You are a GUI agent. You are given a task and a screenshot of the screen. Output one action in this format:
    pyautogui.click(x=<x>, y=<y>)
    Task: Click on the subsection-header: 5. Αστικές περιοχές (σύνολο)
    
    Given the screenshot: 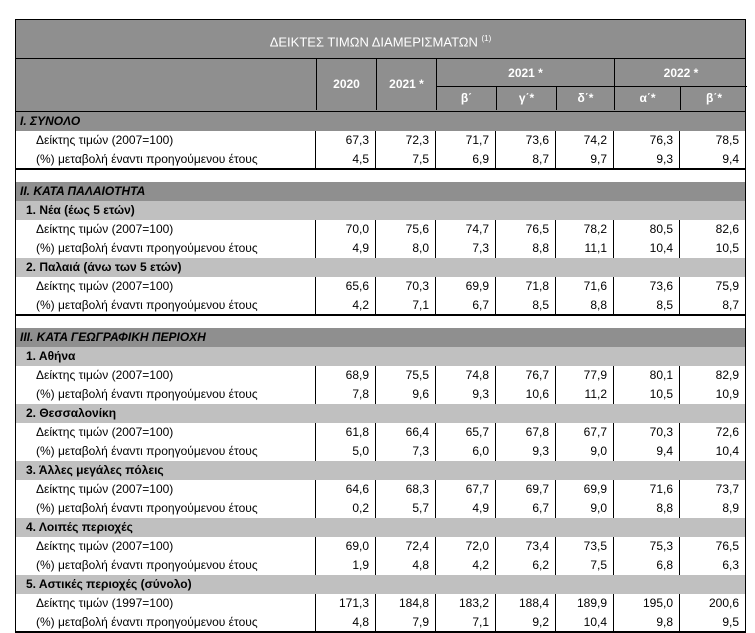 What is the action you would take?
    pyautogui.click(x=380, y=584)
    